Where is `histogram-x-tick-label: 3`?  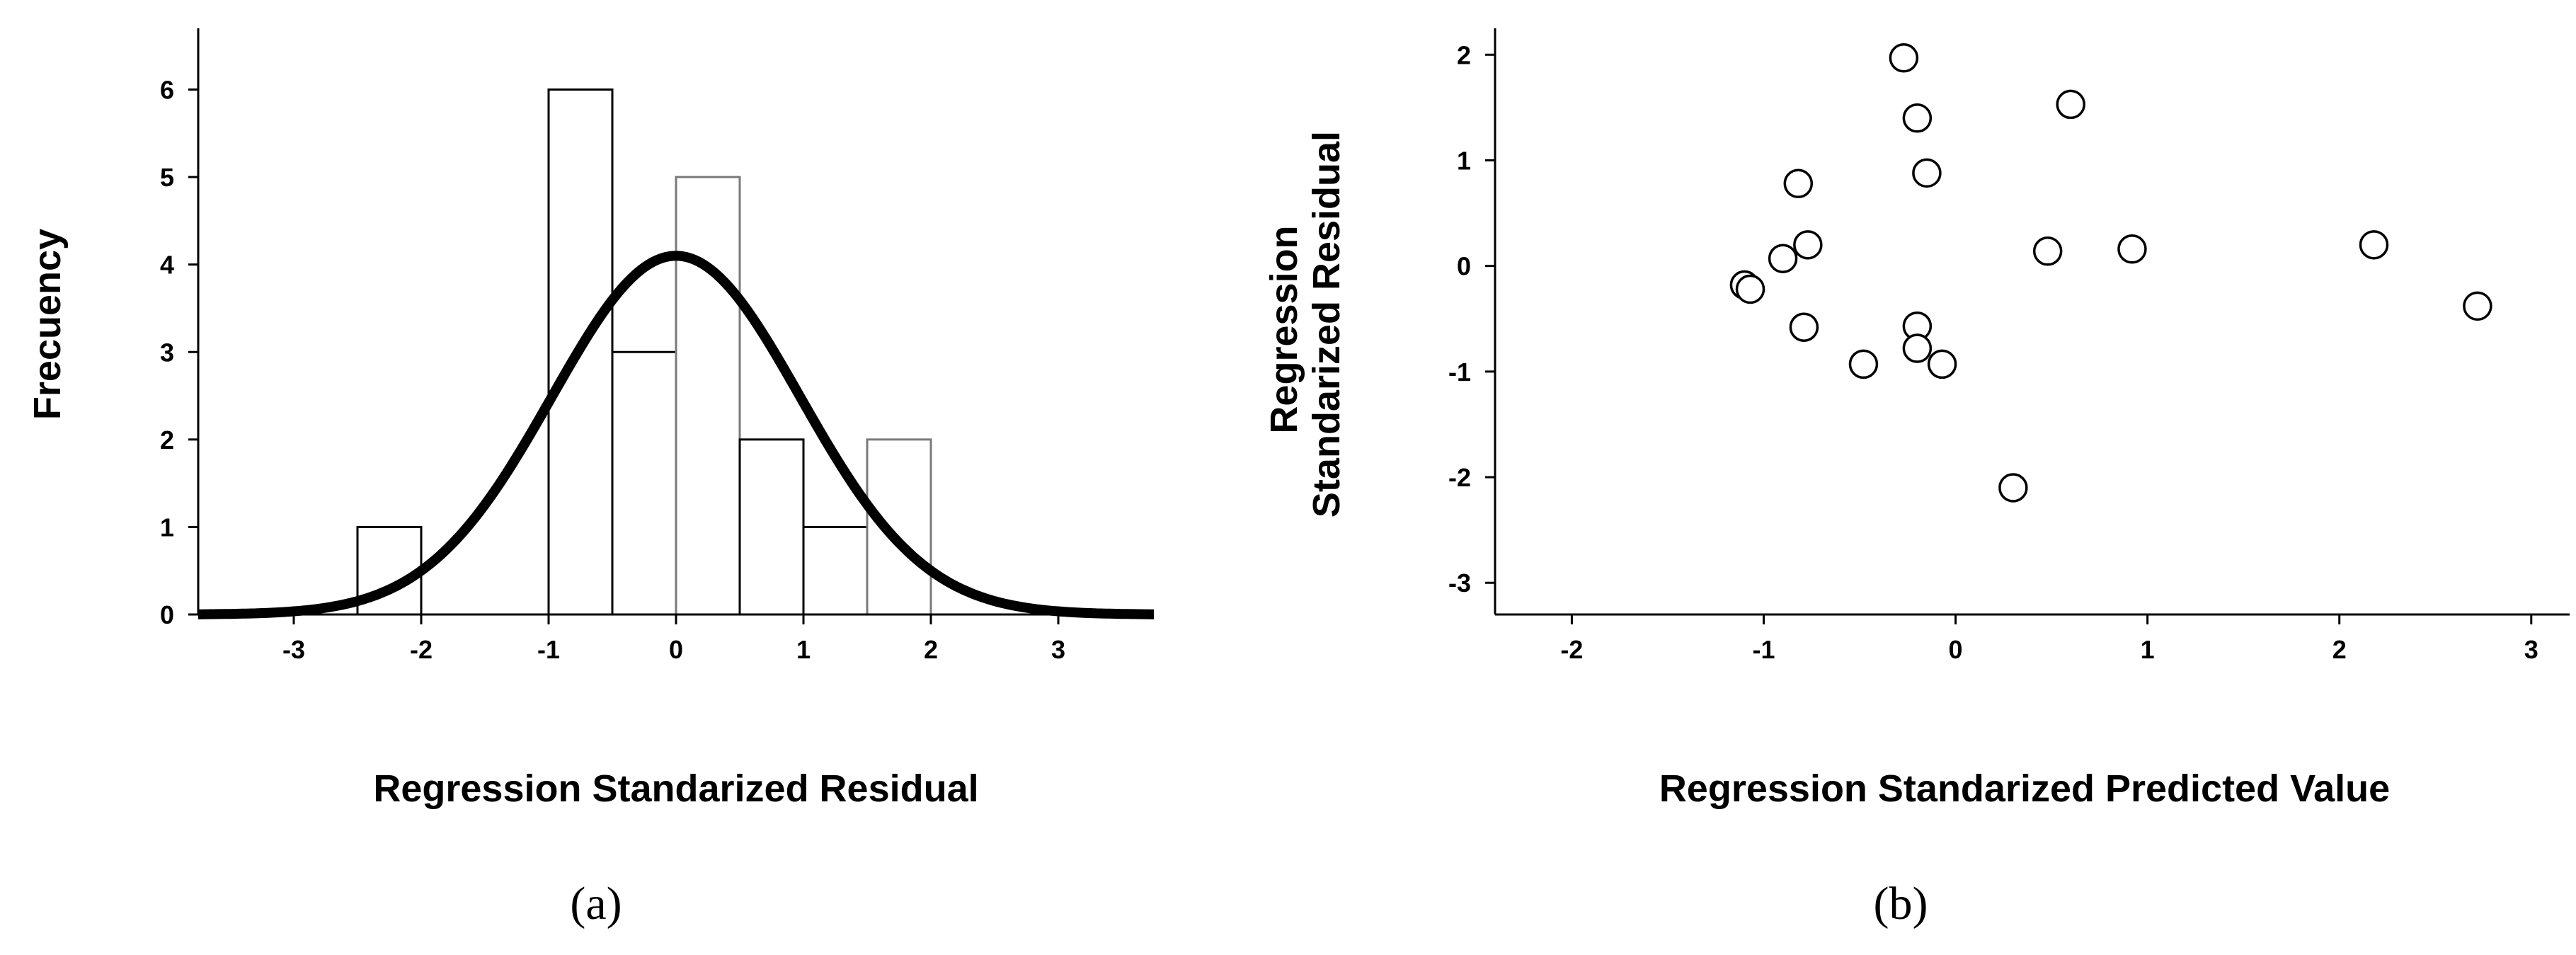 histogram-x-tick-label: 3 is located at coordinates (1058, 649).